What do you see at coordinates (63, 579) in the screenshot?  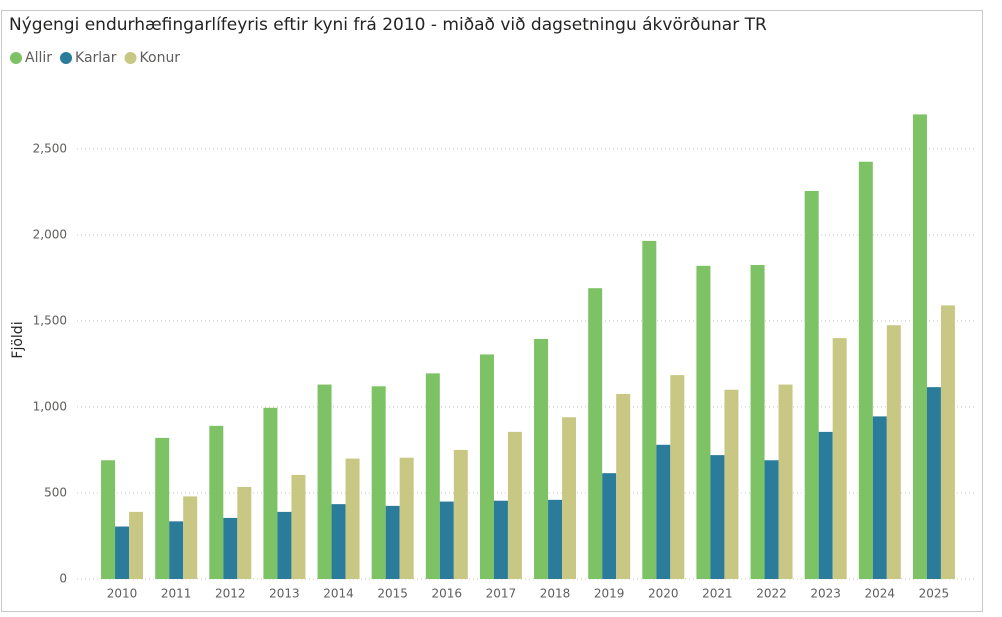 I see `y-tick-label: 0` at bounding box center [63, 579].